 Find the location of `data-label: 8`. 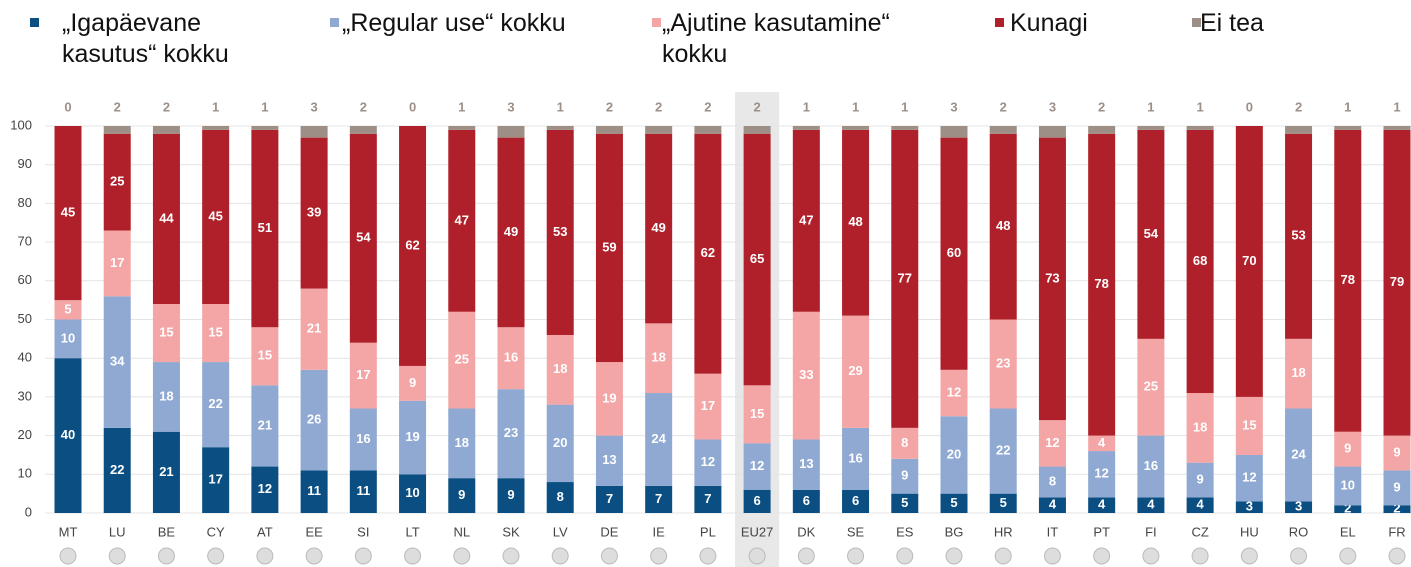

data-label: 8 is located at coordinates (1052, 480).